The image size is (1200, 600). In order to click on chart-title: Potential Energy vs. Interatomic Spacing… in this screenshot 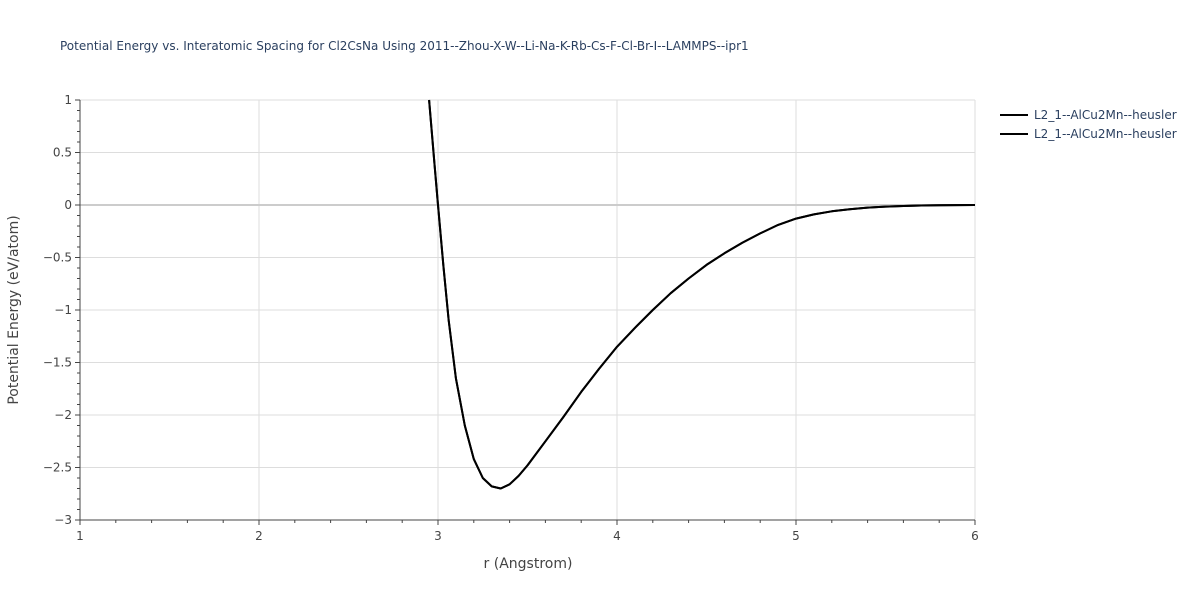, I will do `click(404, 46)`.